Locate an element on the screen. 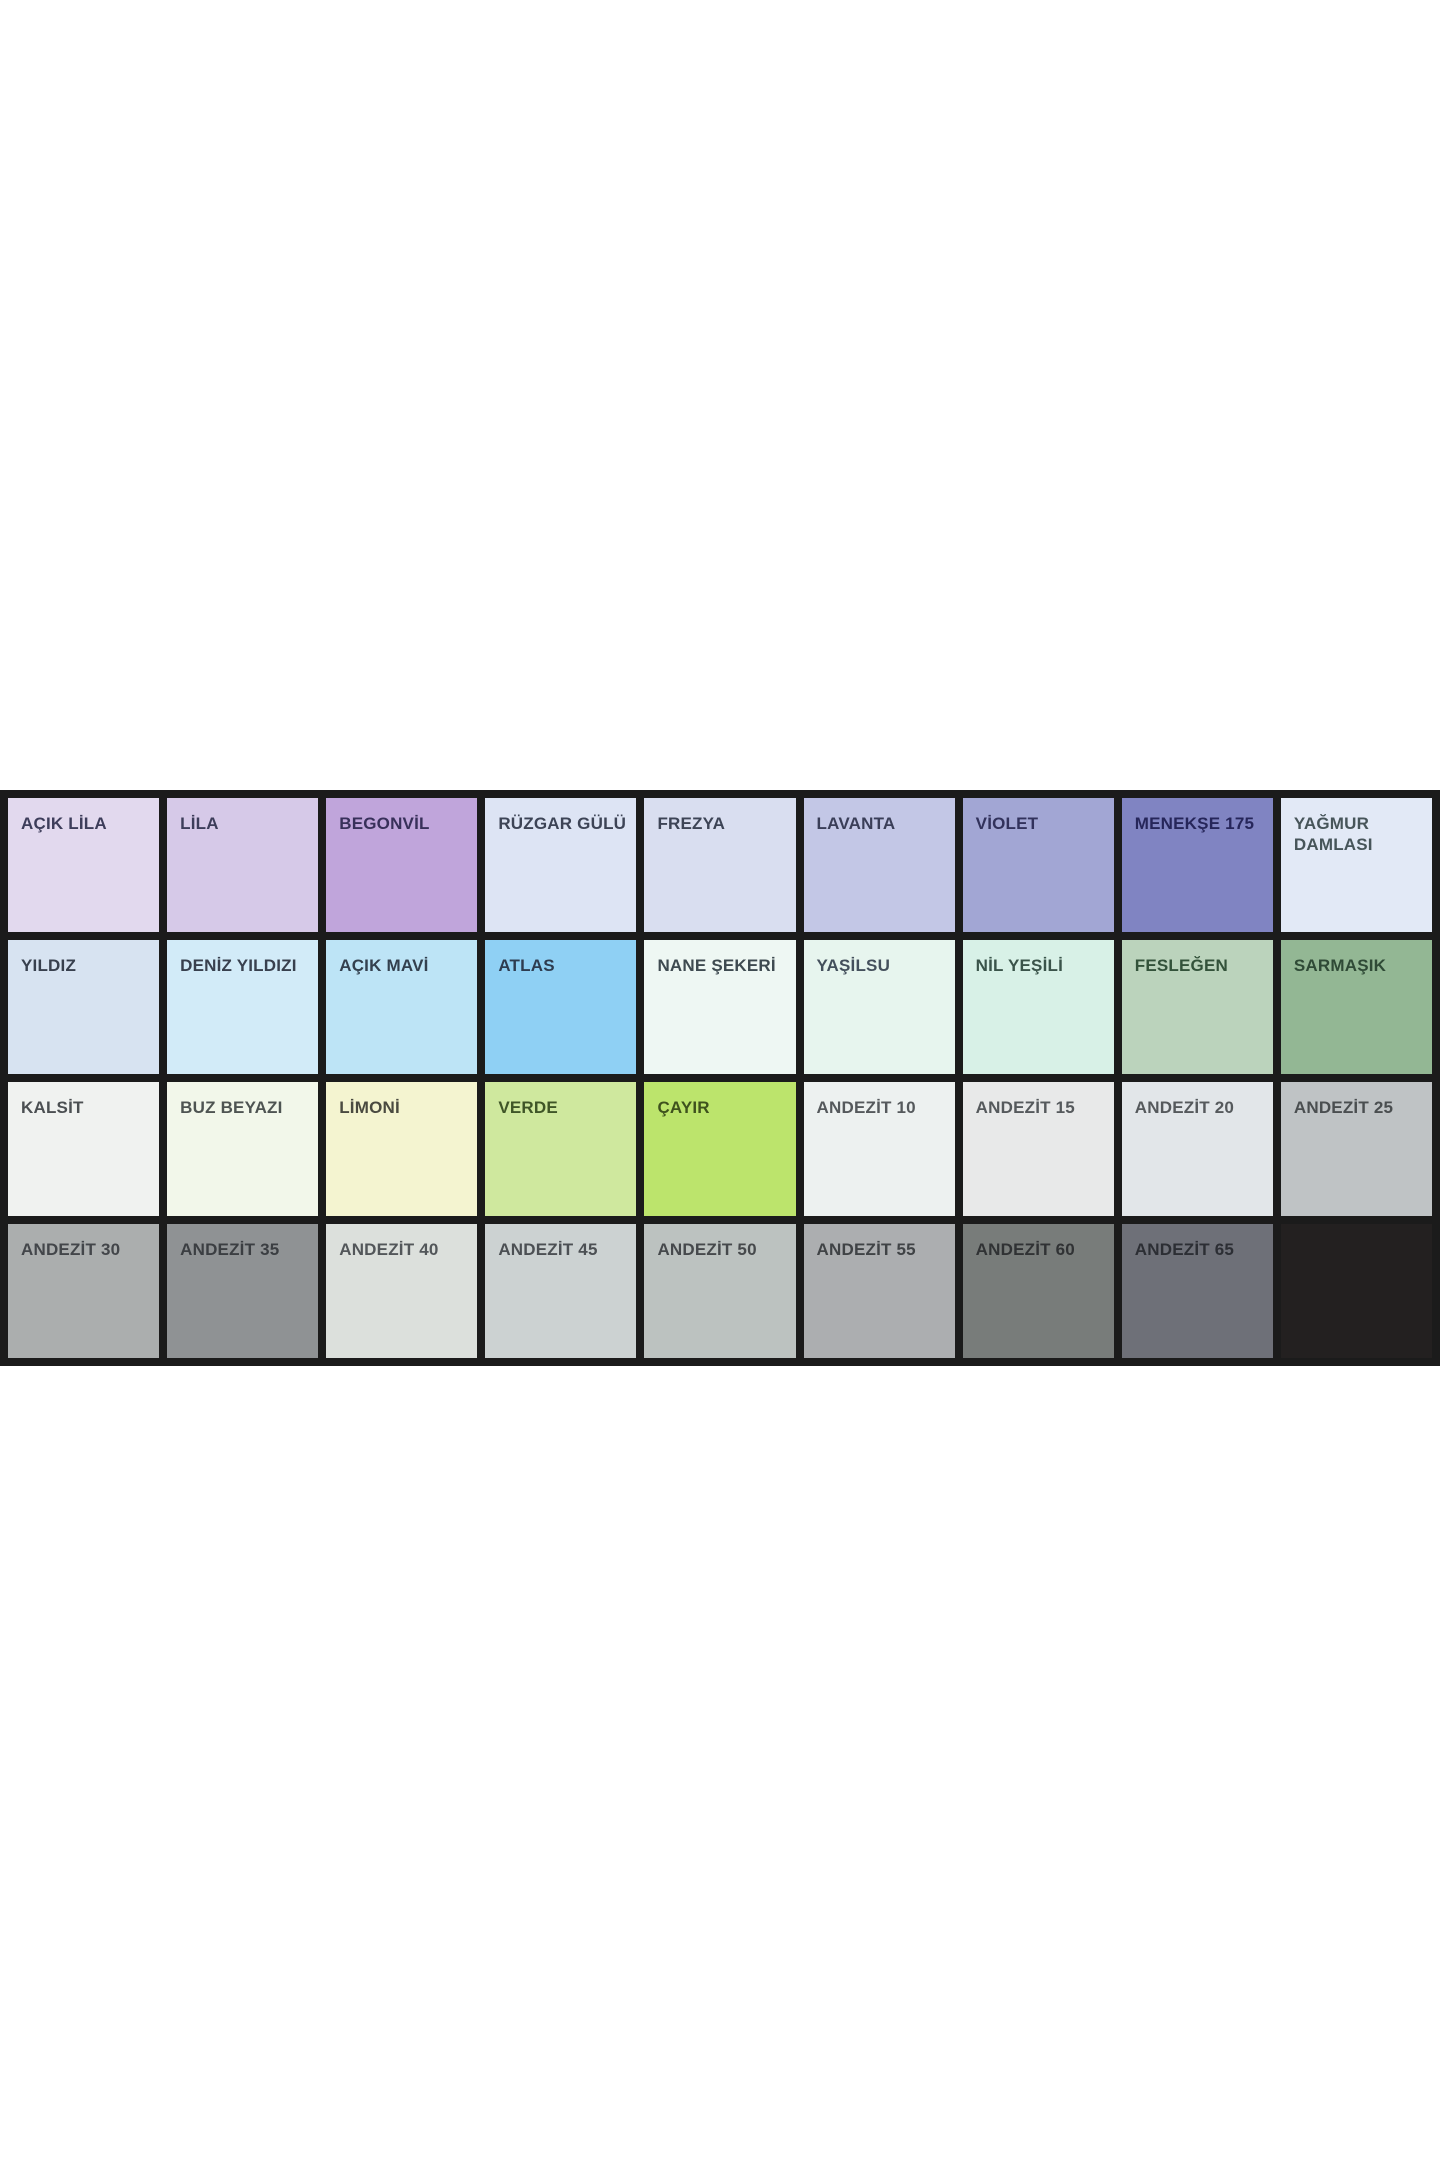  swatch-label: NANE ŞEKERİ is located at coordinates (716, 965).